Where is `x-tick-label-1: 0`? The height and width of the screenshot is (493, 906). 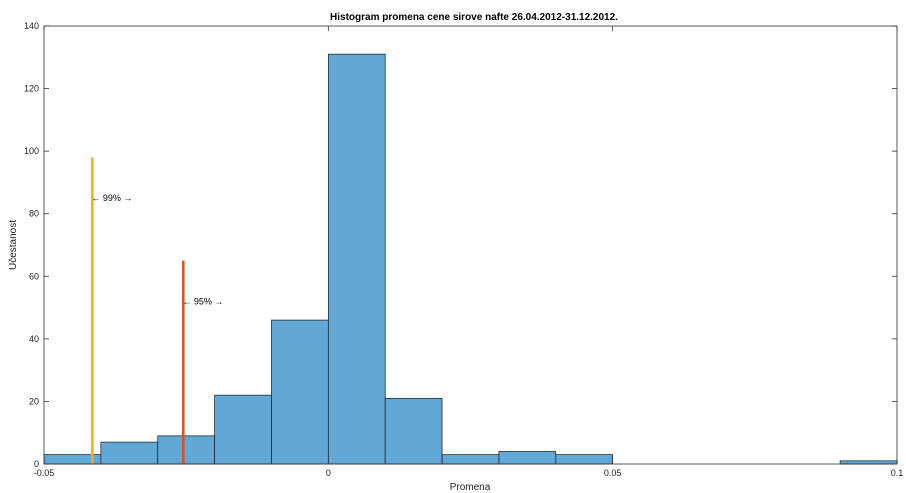 x-tick-label-1: 0 is located at coordinates (328, 473).